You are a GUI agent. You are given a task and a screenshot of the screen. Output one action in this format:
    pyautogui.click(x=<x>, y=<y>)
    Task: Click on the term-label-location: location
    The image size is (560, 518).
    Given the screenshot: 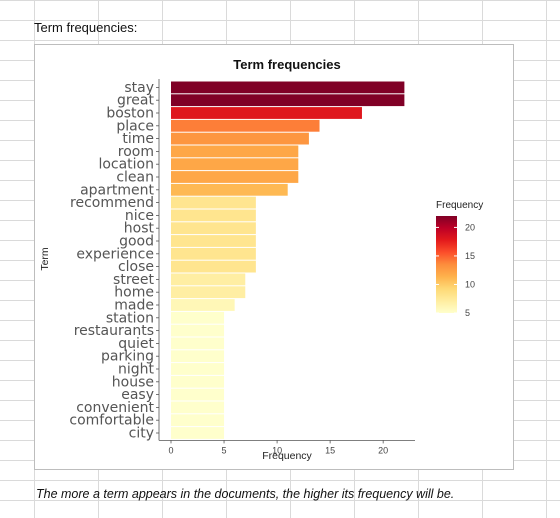 What is the action you would take?
    pyautogui.click(x=126, y=165)
    